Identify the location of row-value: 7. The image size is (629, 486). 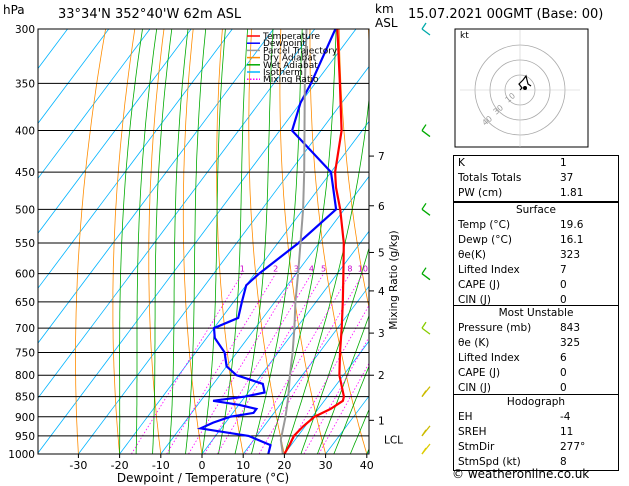
(563, 270).